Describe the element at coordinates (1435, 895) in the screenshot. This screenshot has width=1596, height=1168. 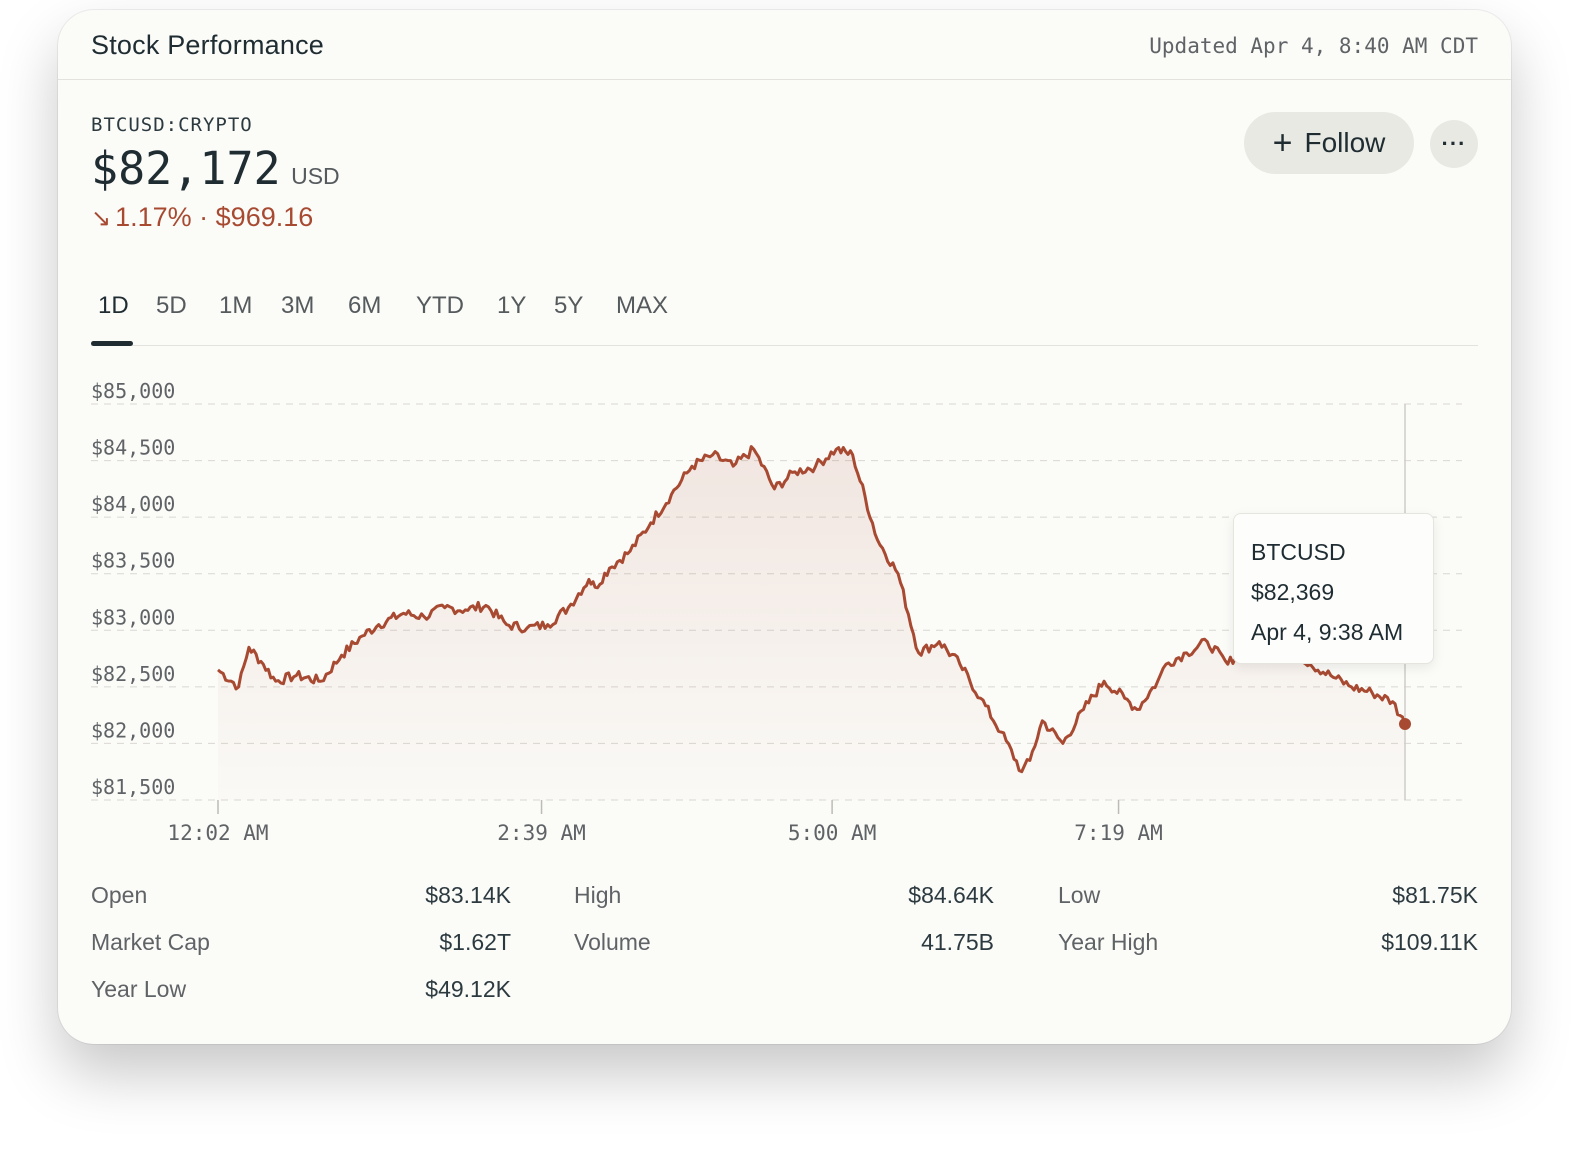
I see `stat-value: $81.75K` at that location.